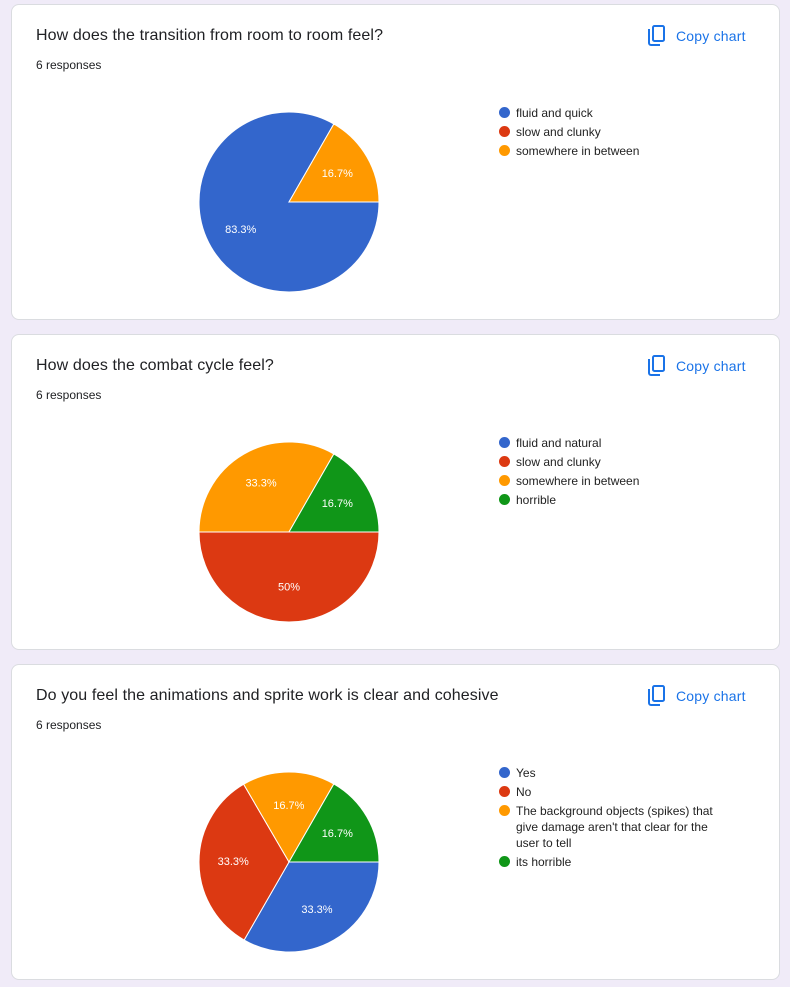 The width and height of the screenshot is (790, 987). I want to click on legend-item: fluid and natural, so click(614, 443).